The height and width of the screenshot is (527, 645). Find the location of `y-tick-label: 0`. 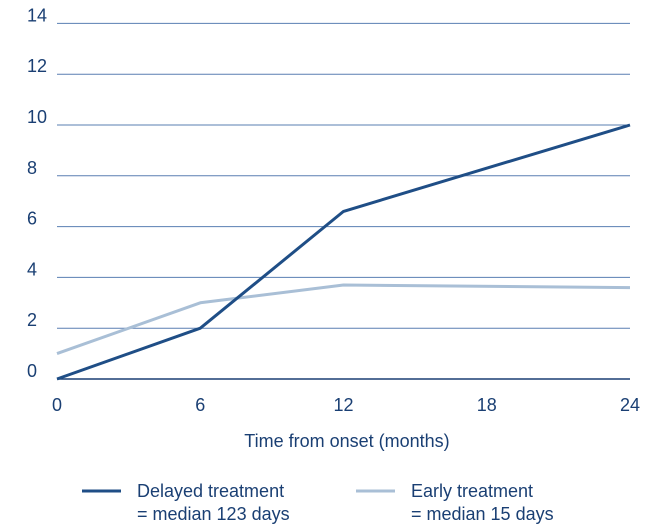

y-tick-label: 0 is located at coordinates (32, 371).